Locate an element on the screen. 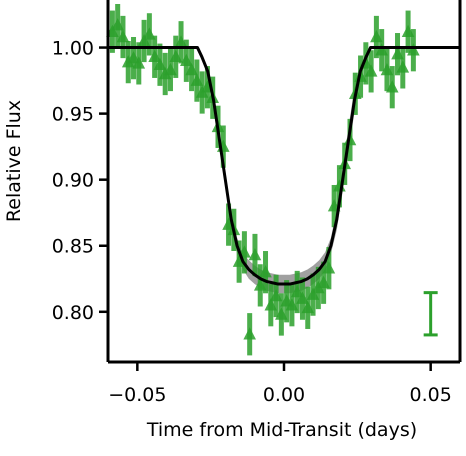  x-tick-label: 0.00 is located at coordinates (284, 395).